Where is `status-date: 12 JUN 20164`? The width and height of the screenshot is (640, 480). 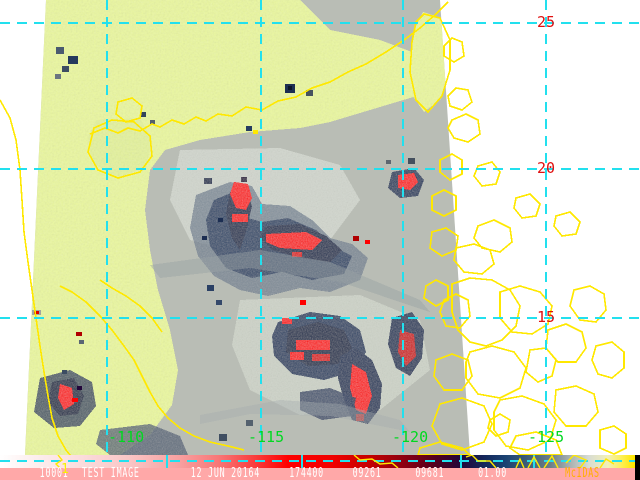 status-date: 12 JUN 20164 is located at coordinates (225, 473).